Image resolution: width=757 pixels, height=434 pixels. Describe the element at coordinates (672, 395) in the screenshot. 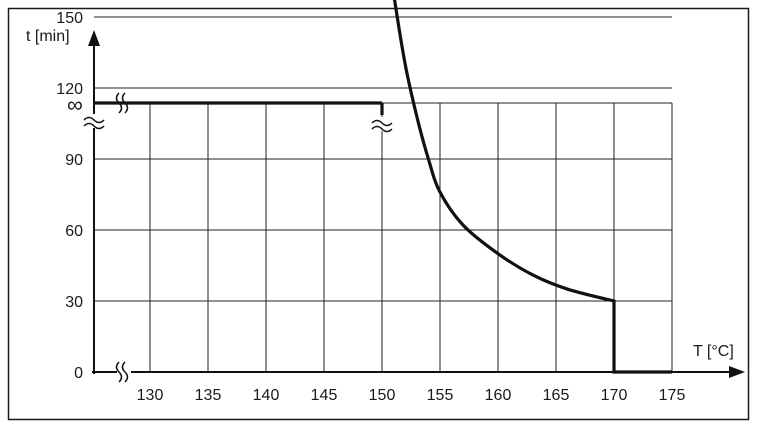

I see `x-tick-label-175: 175` at that location.